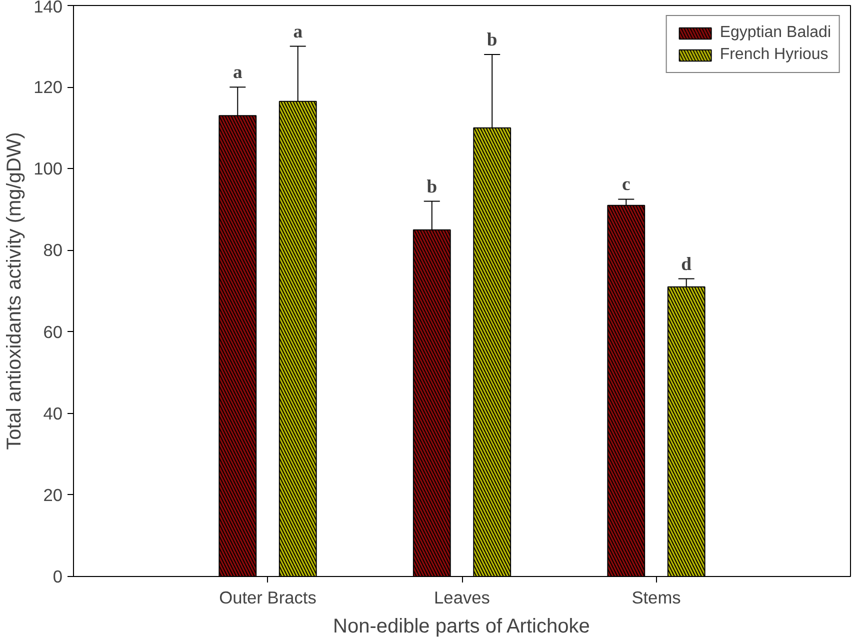 The width and height of the screenshot is (859, 643). What do you see at coordinates (461, 627) in the screenshot?
I see `x-axis-title: Non-edible parts of Artichoke` at bounding box center [461, 627].